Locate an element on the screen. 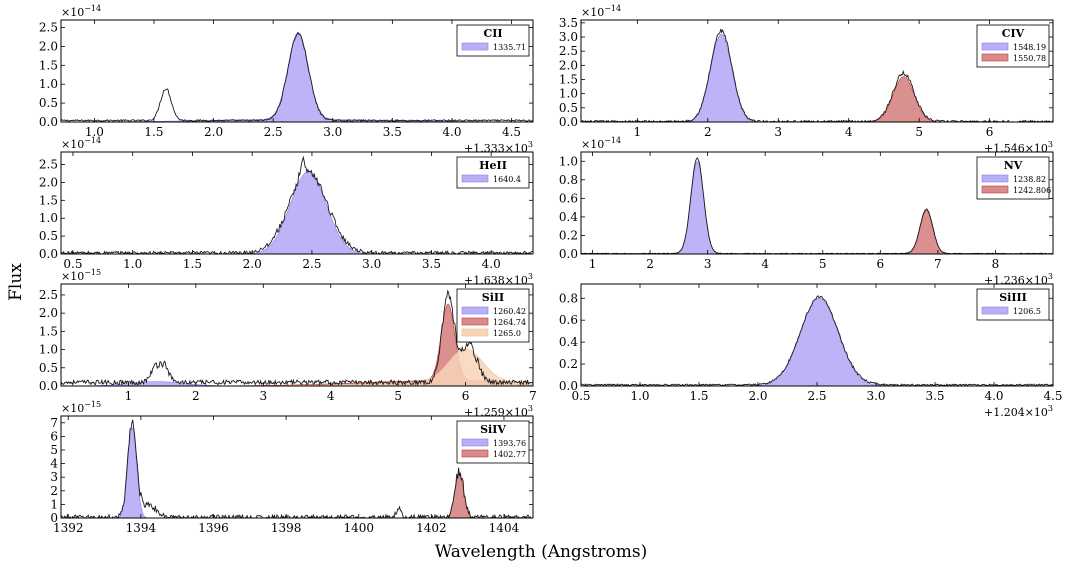 The image size is (1069, 568). y-tick-label: 0.8 is located at coordinates (568, 180).